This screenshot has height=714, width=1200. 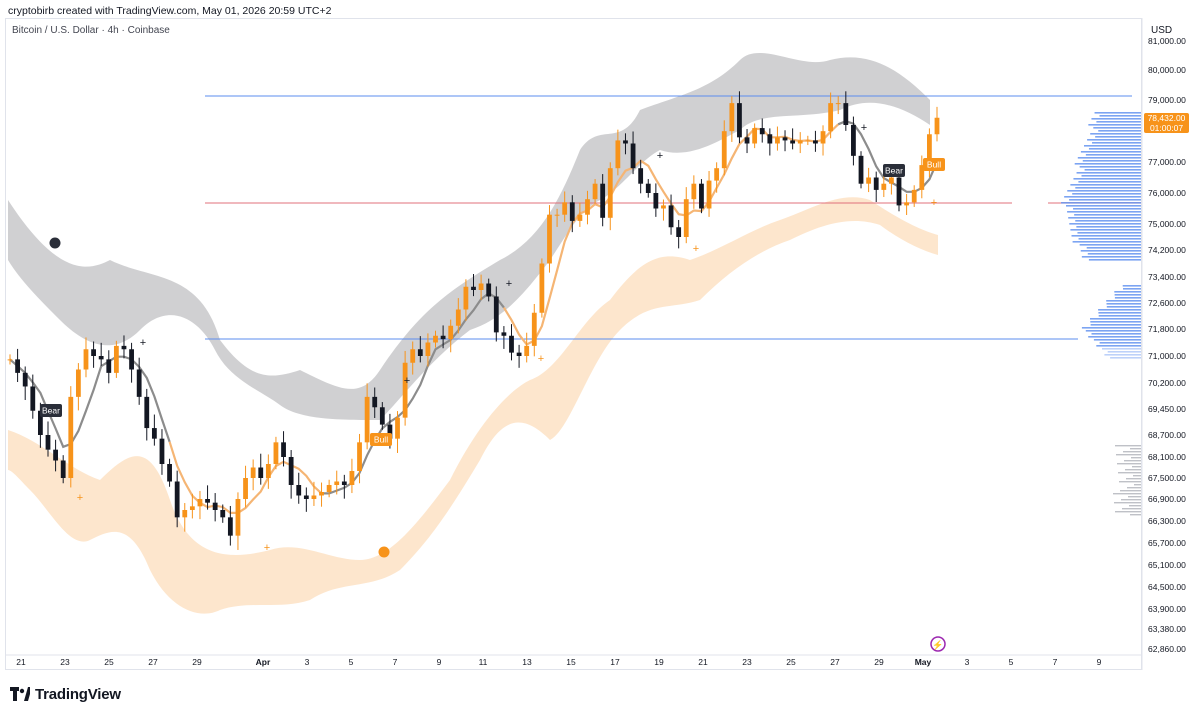 I want to click on y-tick-label: 69,450.00, so click(x=1167, y=409).